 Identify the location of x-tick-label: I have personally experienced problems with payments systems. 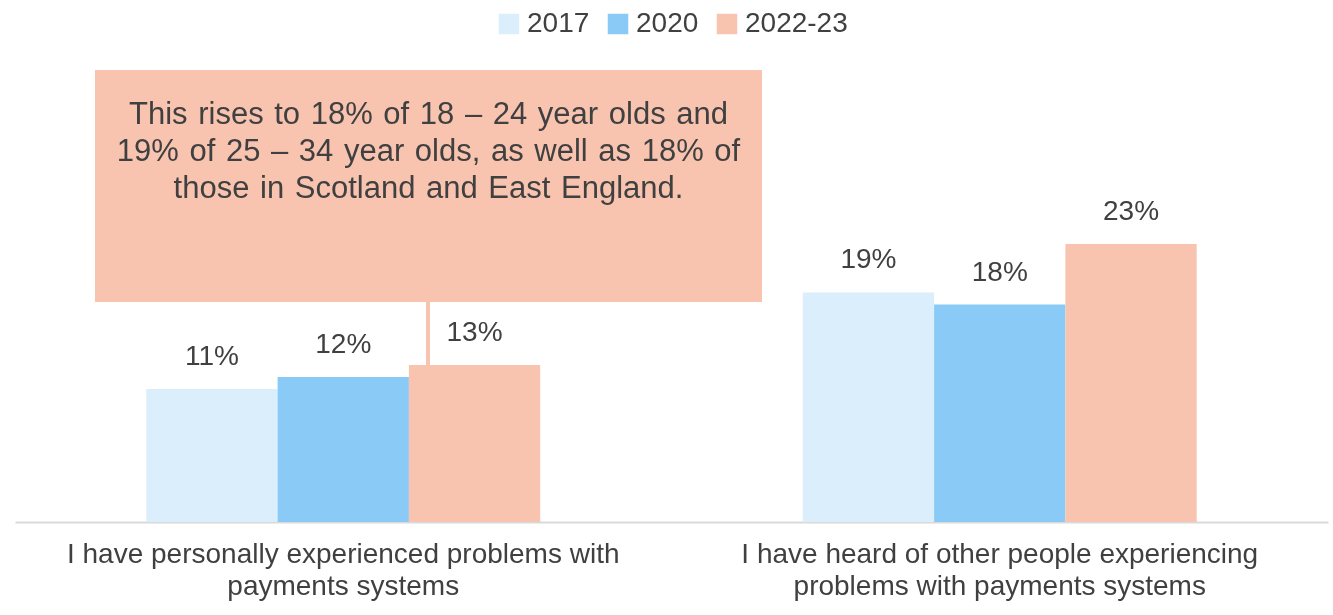
(343, 569).